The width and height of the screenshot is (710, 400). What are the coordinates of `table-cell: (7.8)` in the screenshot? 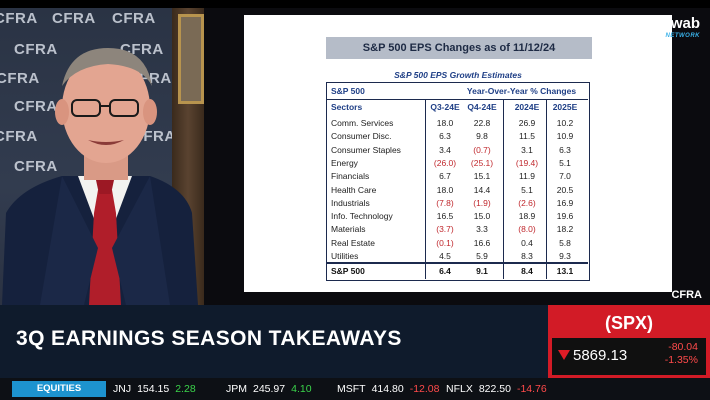 It's located at (445, 202).